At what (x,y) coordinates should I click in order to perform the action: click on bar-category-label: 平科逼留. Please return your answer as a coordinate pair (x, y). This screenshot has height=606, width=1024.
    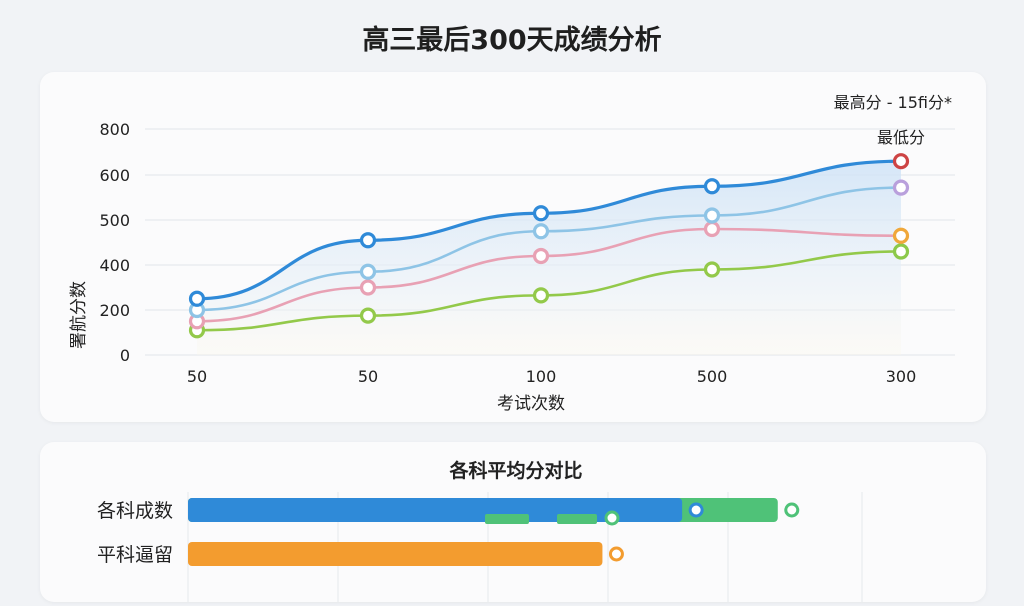
    Looking at the image, I should click on (135, 555).